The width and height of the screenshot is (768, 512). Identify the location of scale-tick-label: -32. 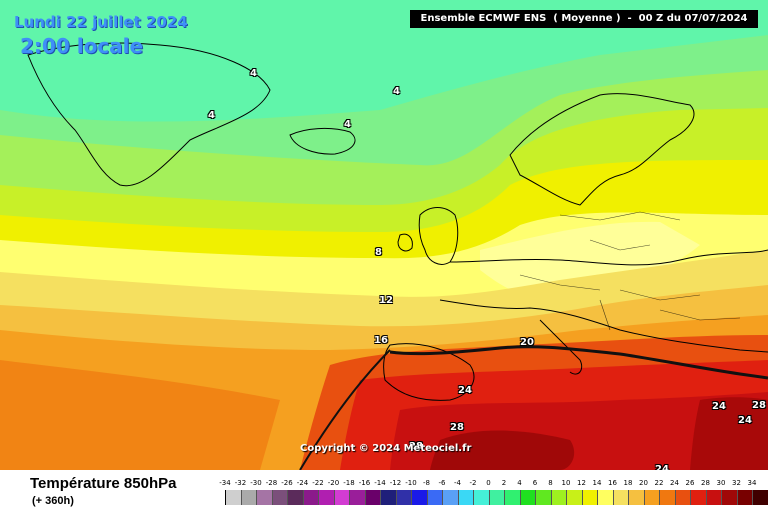
(240, 483).